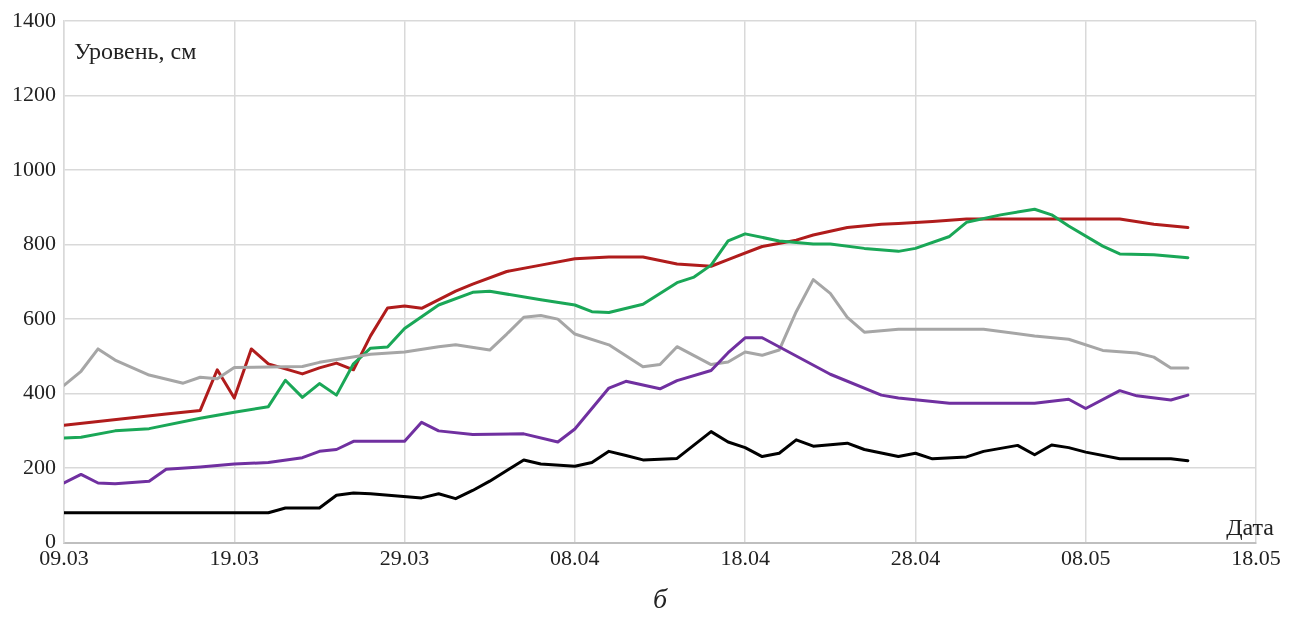 The width and height of the screenshot is (1296, 619). Describe the element at coordinates (34, 168) in the screenshot. I see `y-tick-label: 1000` at that location.